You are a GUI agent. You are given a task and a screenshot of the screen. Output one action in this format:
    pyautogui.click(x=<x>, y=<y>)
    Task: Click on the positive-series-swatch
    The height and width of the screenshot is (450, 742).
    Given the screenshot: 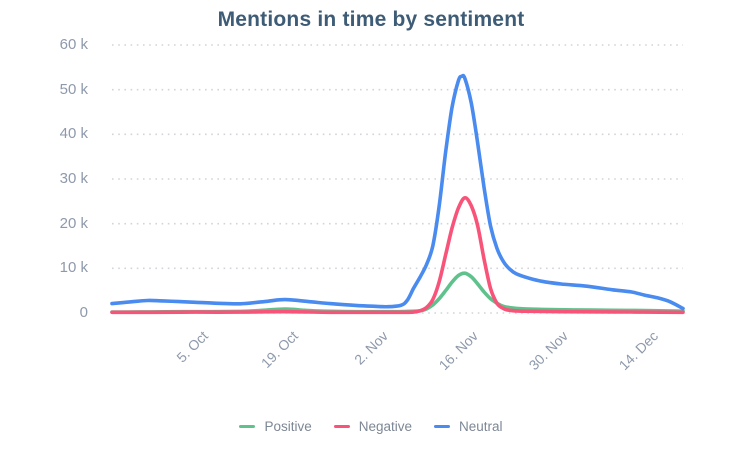 What is the action you would take?
    pyautogui.click(x=247, y=426)
    